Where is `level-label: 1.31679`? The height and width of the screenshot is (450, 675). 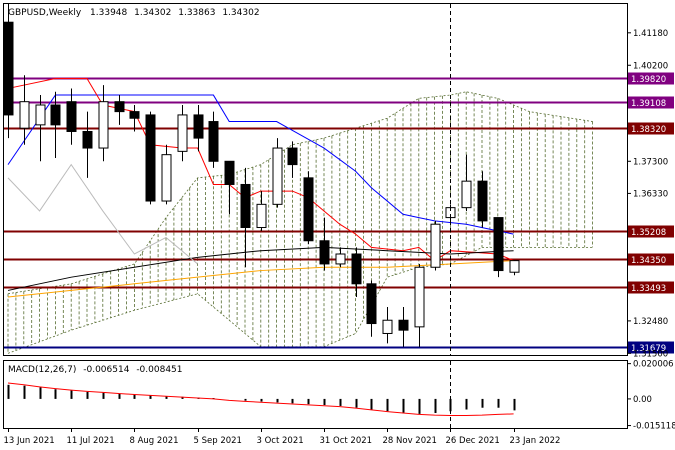 level-label: 1.31679 is located at coordinates (648, 349).